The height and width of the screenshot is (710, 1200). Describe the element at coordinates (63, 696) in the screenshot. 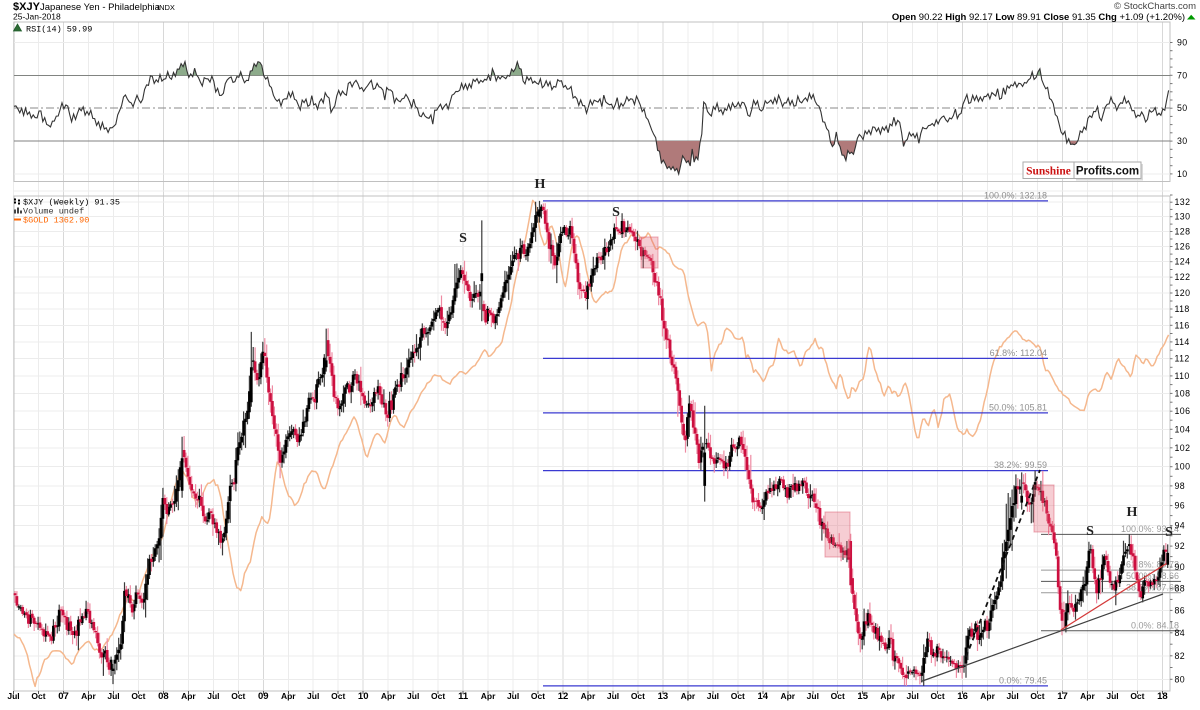

I see `svg-text: 07` at that location.